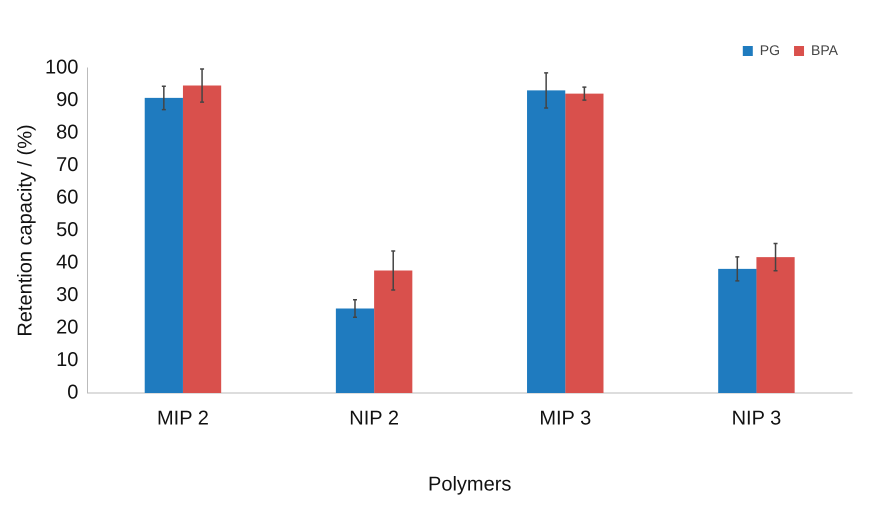 The width and height of the screenshot is (872, 506). I want to click on y-axis-title: Retention capacity / (%), so click(25, 230).